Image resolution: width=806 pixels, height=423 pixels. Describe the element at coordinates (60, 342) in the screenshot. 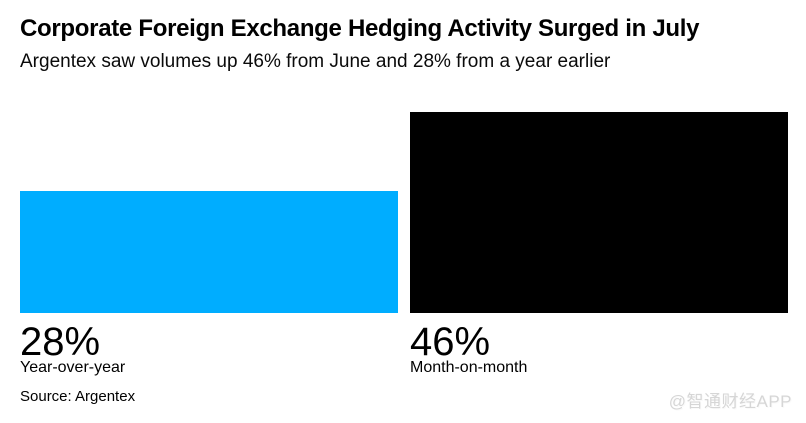

I see `value-label-year-over-year: 28%` at that location.